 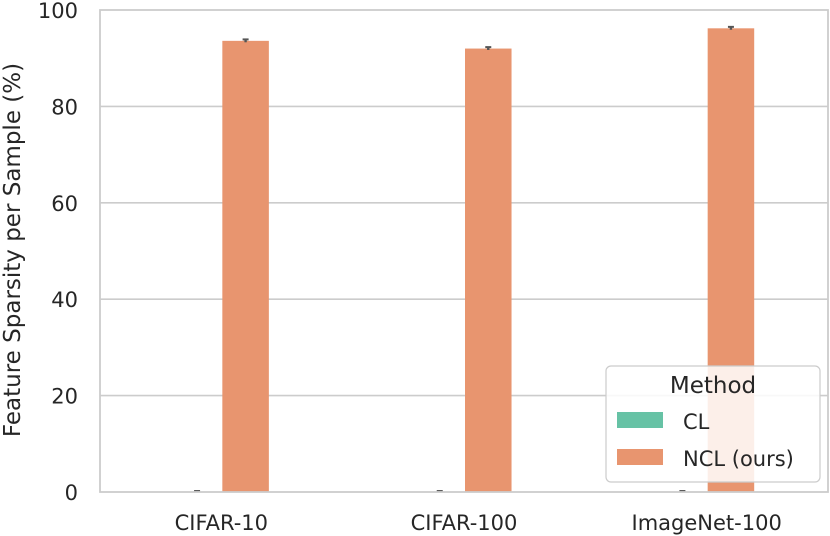 What do you see at coordinates (713, 424) in the screenshot?
I see `legend: Method CL NCL (ours)` at bounding box center [713, 424].